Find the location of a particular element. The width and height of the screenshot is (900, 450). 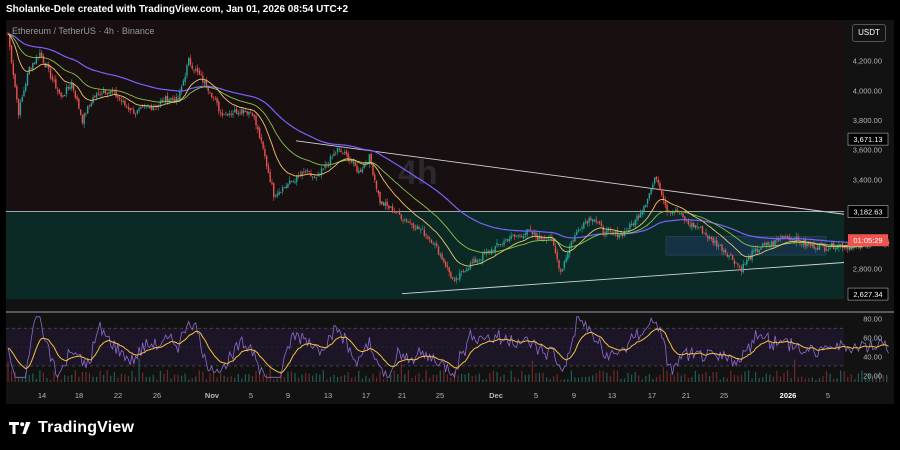

time-tick-label: 26 is located at coordinates (157, 395).